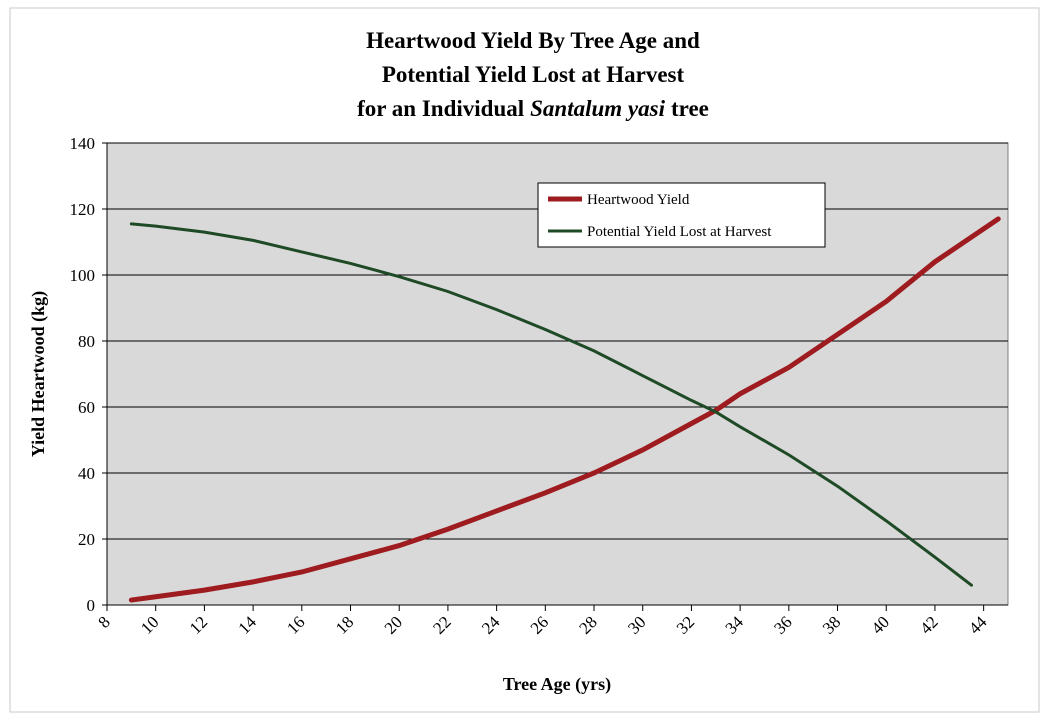  I want to click on legend-label: Potential Yield Lost at Harvest, so click(679, 232).